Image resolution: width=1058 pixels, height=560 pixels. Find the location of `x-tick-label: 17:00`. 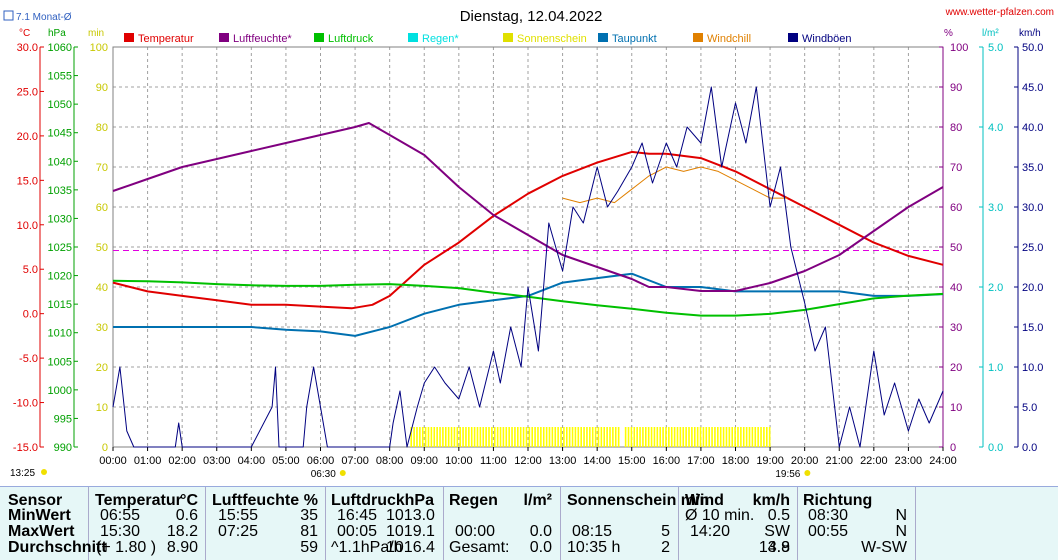

x-tick-label: 17:00 is located at coordinates (701, 461).